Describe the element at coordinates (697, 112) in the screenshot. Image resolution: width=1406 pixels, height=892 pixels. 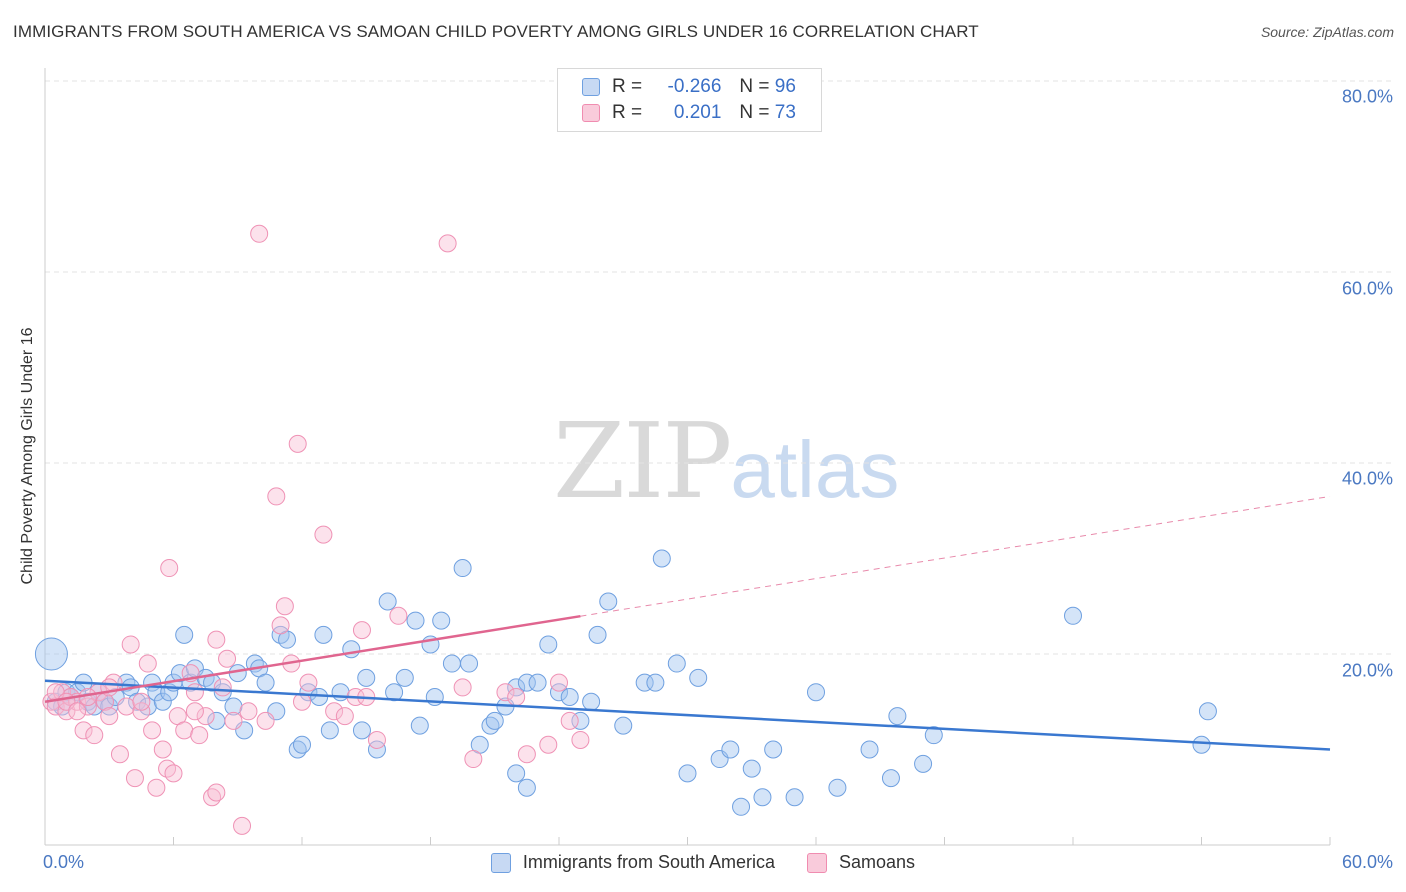
I see `legend-r-value-pink: 0.201` at that location.